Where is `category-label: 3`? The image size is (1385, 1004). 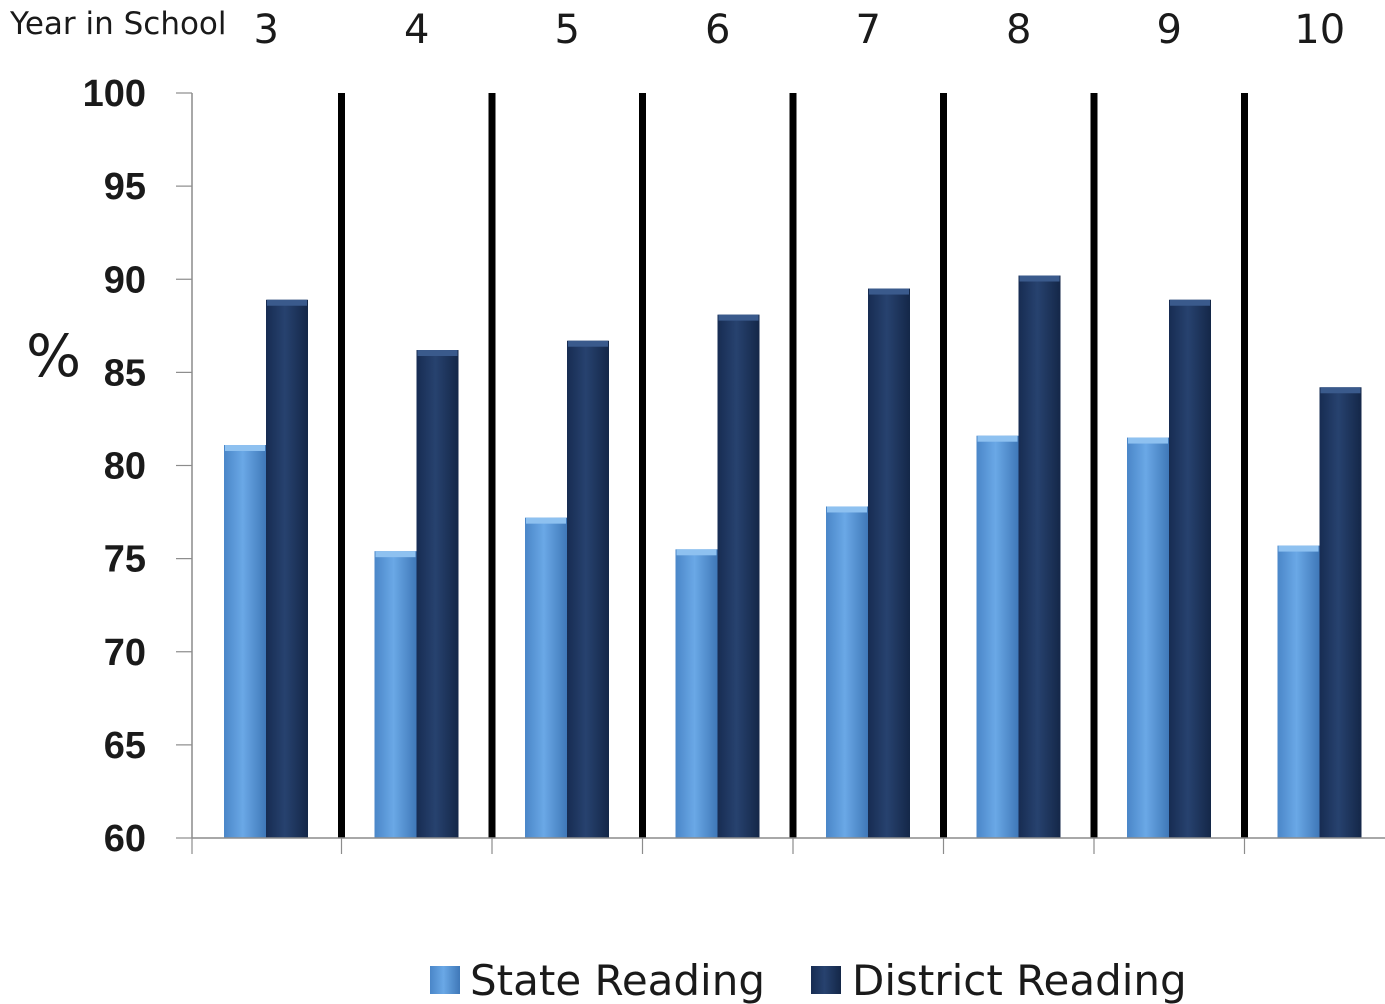 category-label: 3 is located at coordinates (266, 30).